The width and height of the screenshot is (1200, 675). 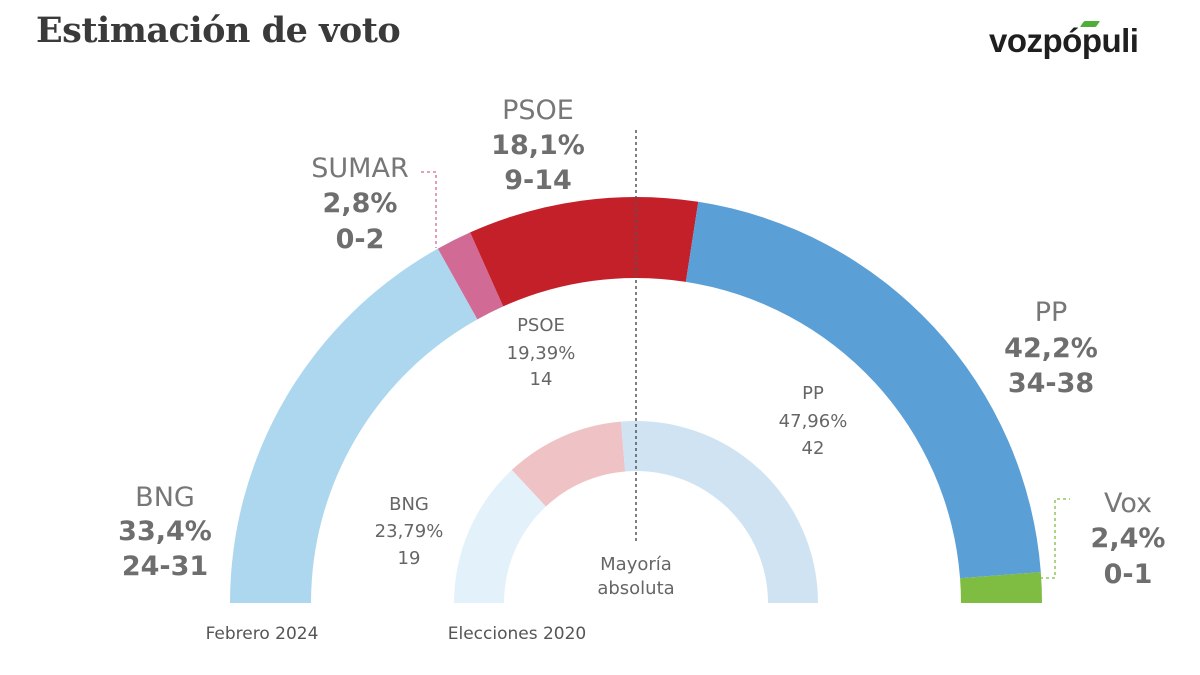 I want to click on outer-arc-psoe, so click(x=584, y=251).